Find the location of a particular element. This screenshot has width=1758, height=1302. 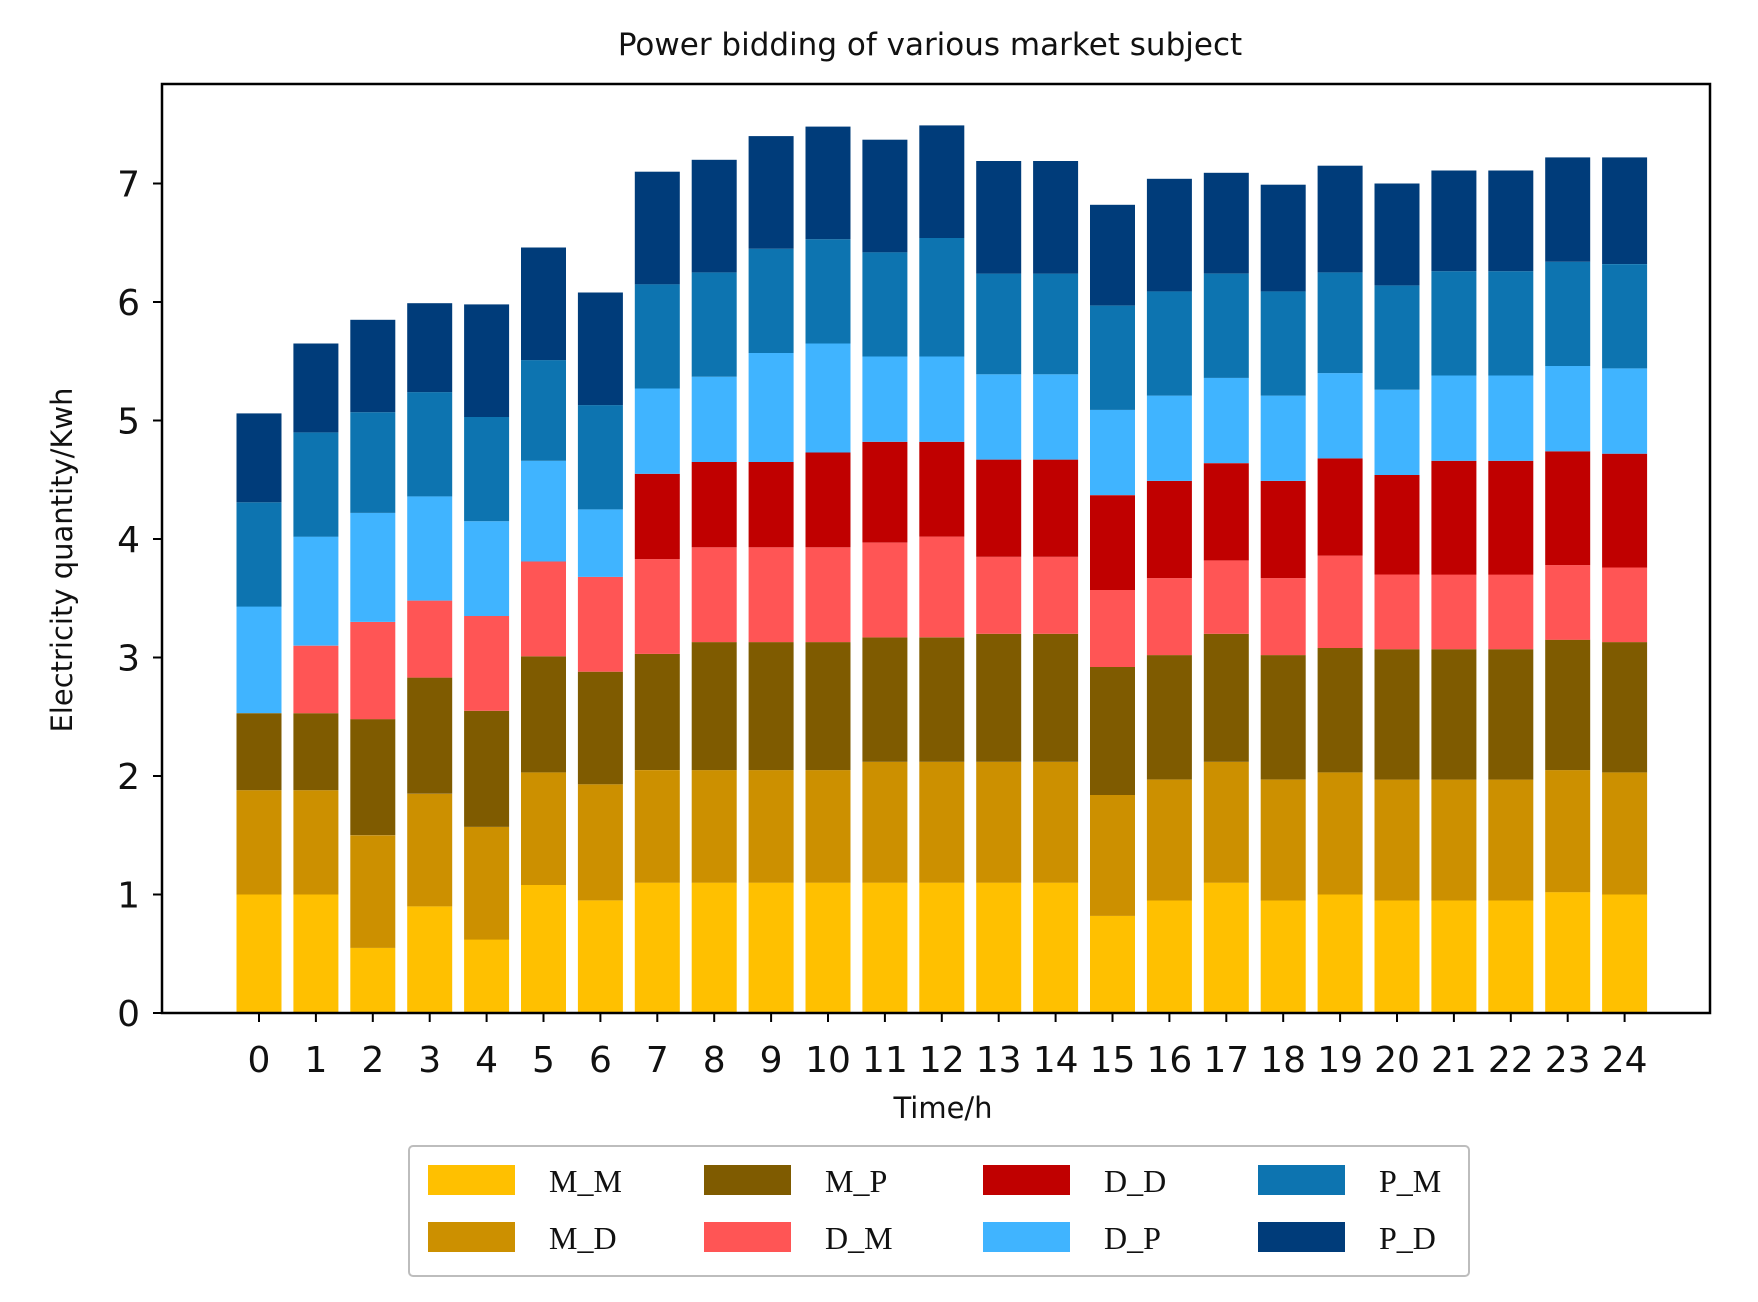

y-tick-label: 4 is located at coordinates (128, 540).